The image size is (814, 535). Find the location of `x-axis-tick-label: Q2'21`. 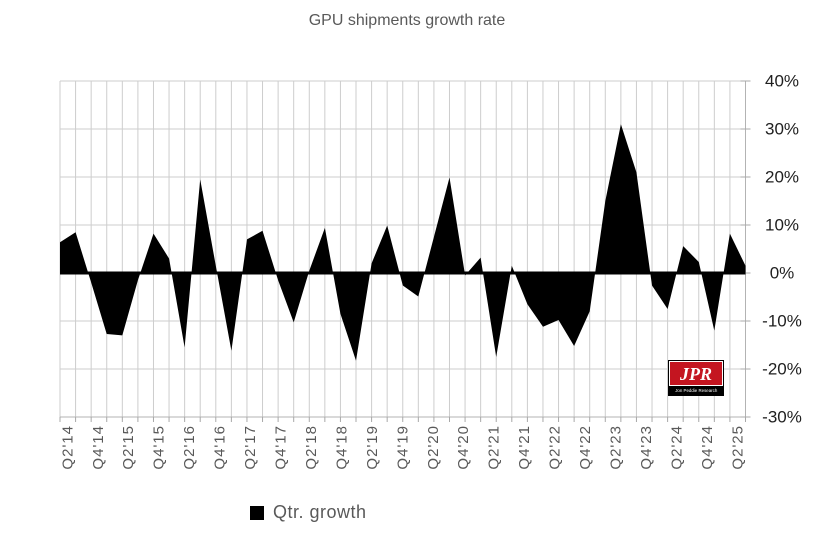

x-axis-tick-label: Q2'21 is located at coordinates (494, 447).